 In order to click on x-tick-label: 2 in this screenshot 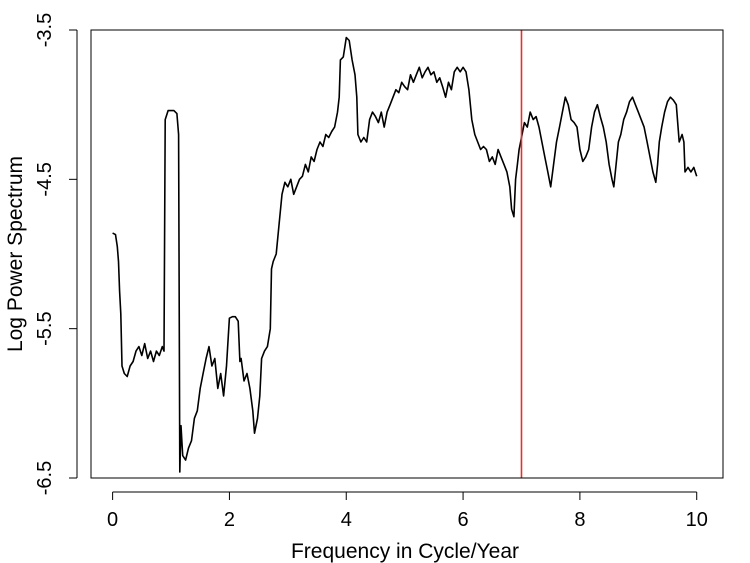, I will do `click(229, 520)`.